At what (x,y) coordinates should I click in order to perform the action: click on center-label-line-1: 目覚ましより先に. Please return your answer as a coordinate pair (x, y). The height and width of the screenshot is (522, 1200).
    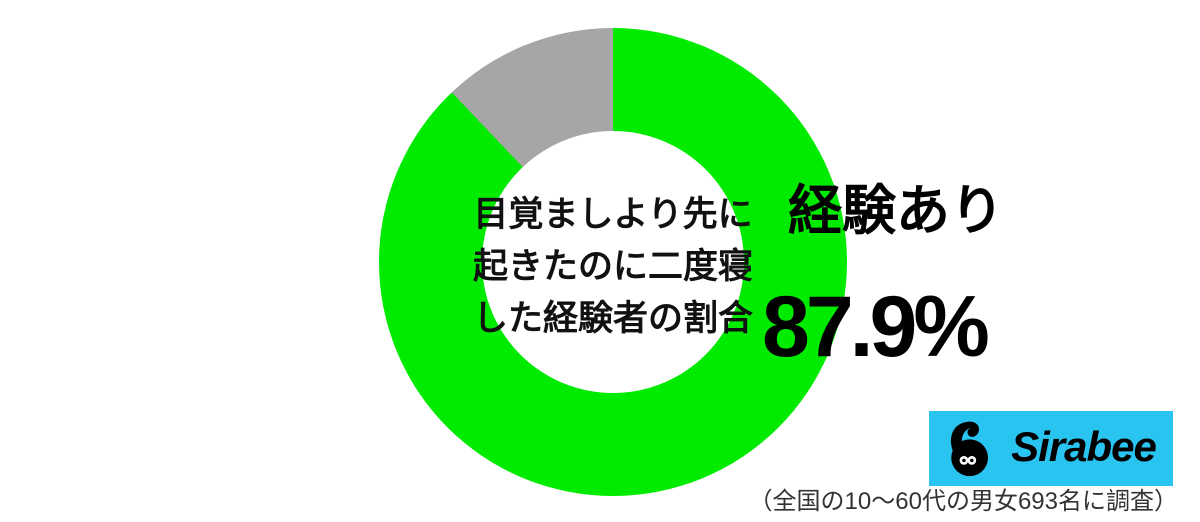
    Looking at the image, I should click on (613, 214).